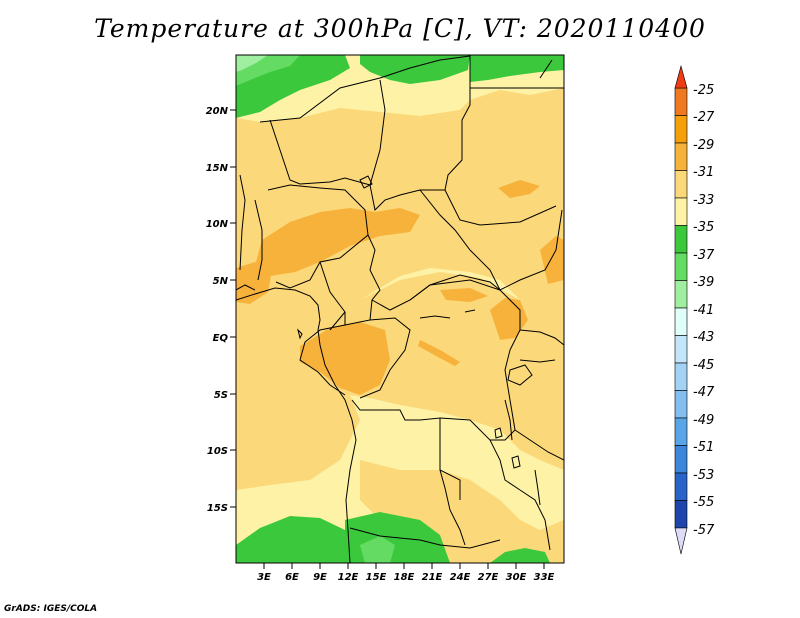  I want to click on credit-label: GrADS: IGES/COLA, so click(51, 609).